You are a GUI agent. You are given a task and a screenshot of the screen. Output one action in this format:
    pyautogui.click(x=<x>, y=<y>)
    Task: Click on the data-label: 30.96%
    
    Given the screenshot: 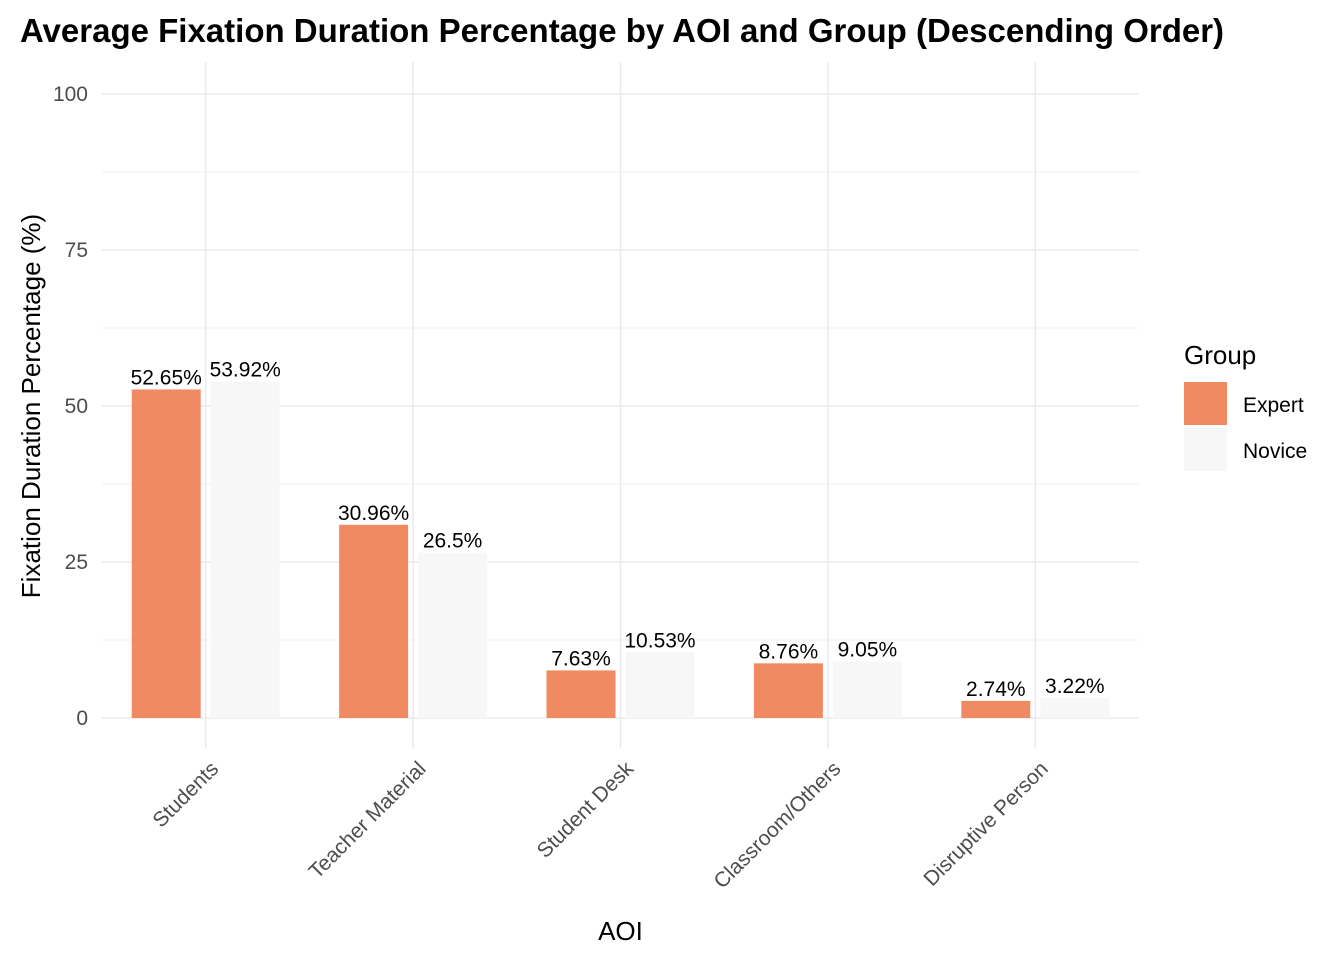 What is the action you would take?
    pyautogui.click(x=373, y=513)
    